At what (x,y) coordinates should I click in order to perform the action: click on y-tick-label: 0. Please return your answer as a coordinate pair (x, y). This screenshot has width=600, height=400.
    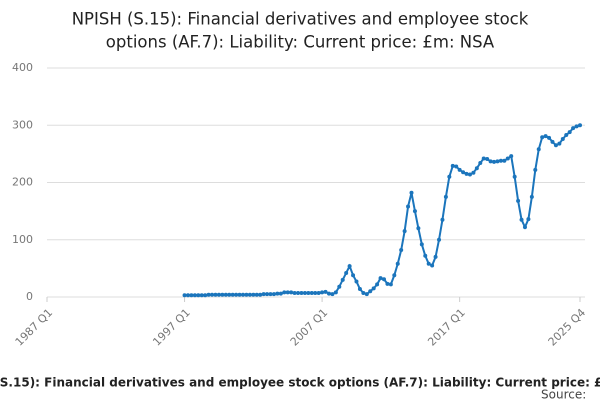
    Looking at the image, I should click on (29, 296).